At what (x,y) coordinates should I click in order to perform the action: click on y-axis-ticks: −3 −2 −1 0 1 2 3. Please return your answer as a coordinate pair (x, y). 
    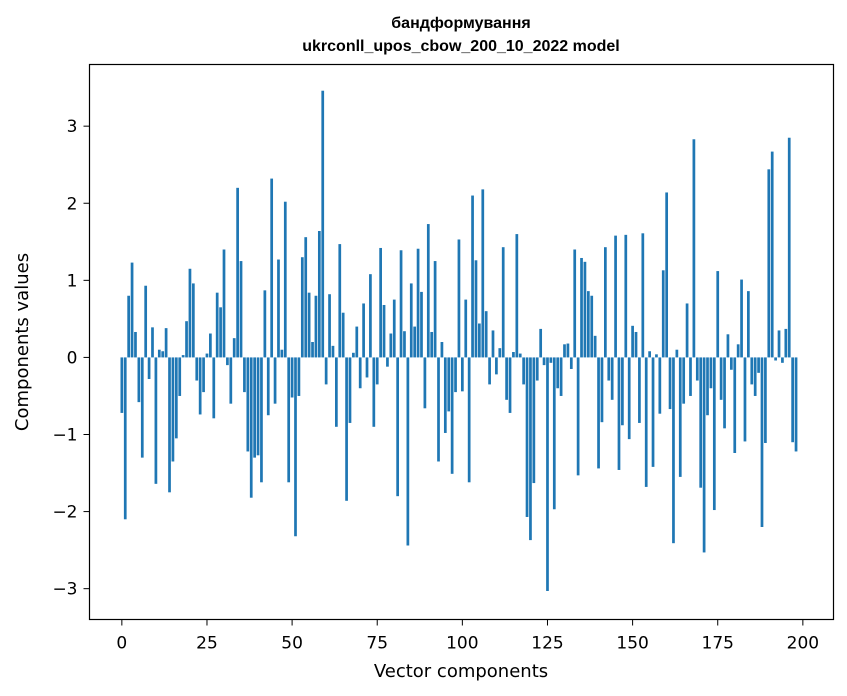
    Looking at the image, I should click on (71, 358).